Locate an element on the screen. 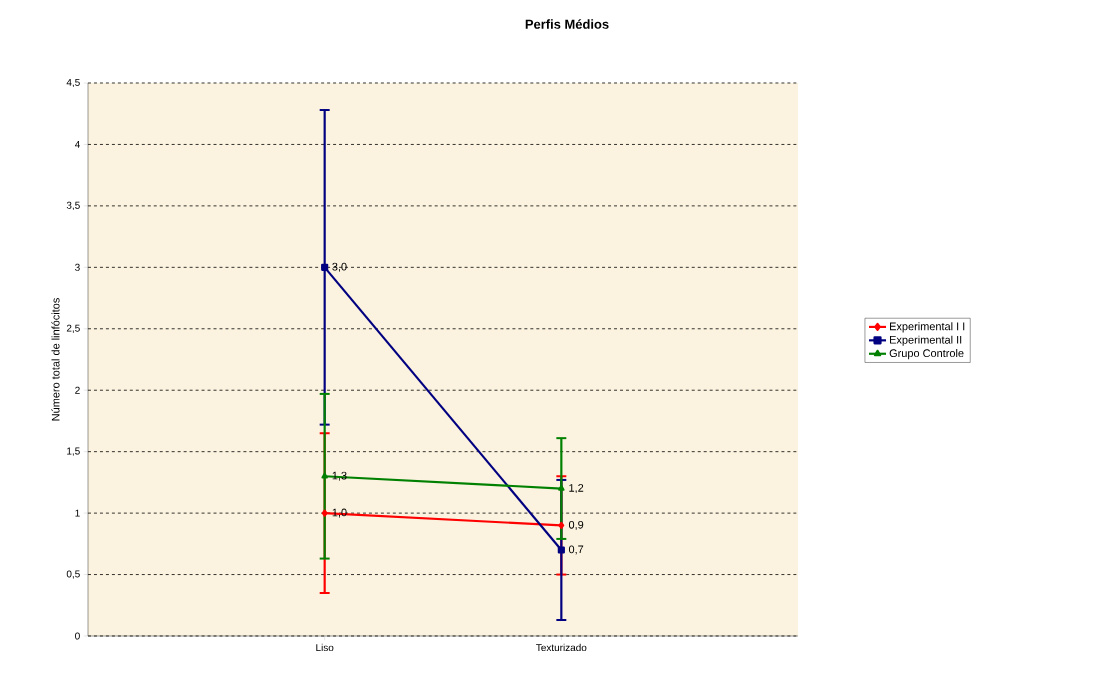 This screenshot has height=675, width=1110. data-label: 1,2 is located at coordinates (576, 489).